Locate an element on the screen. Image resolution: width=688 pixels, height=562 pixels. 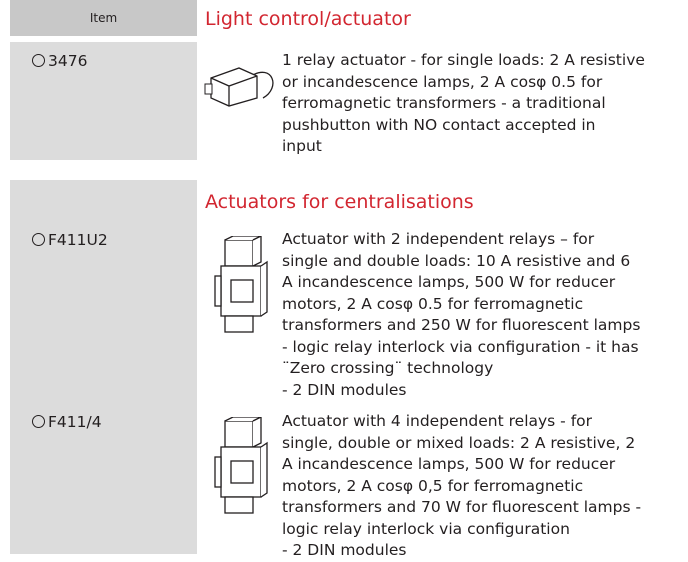
description-line: pushbutton with NO contact accepted in is located at coordinates (439, 124).